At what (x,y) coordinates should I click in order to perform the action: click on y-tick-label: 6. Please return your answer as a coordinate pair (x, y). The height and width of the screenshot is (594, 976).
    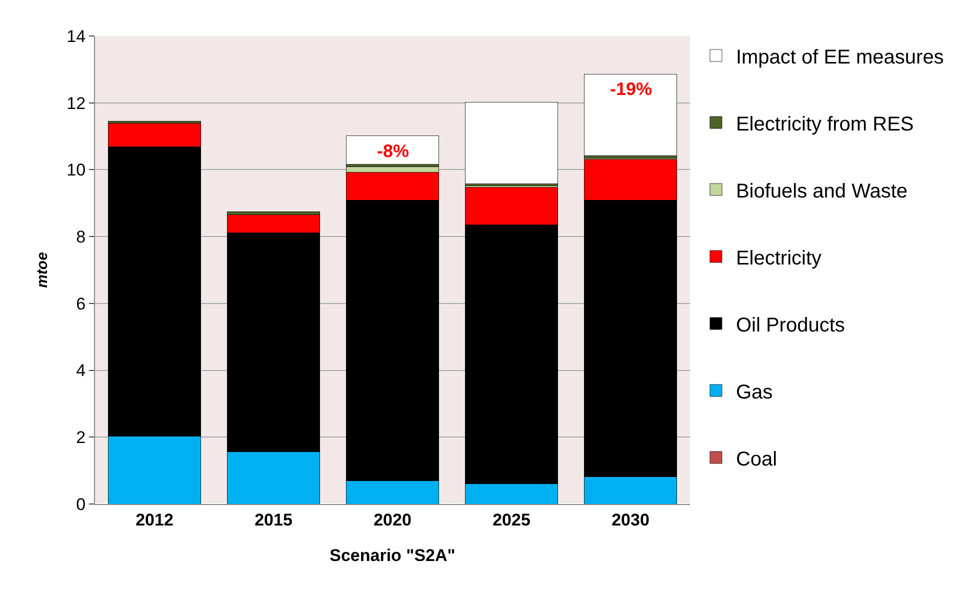
    Looking at the image, I should click on (81, 304).